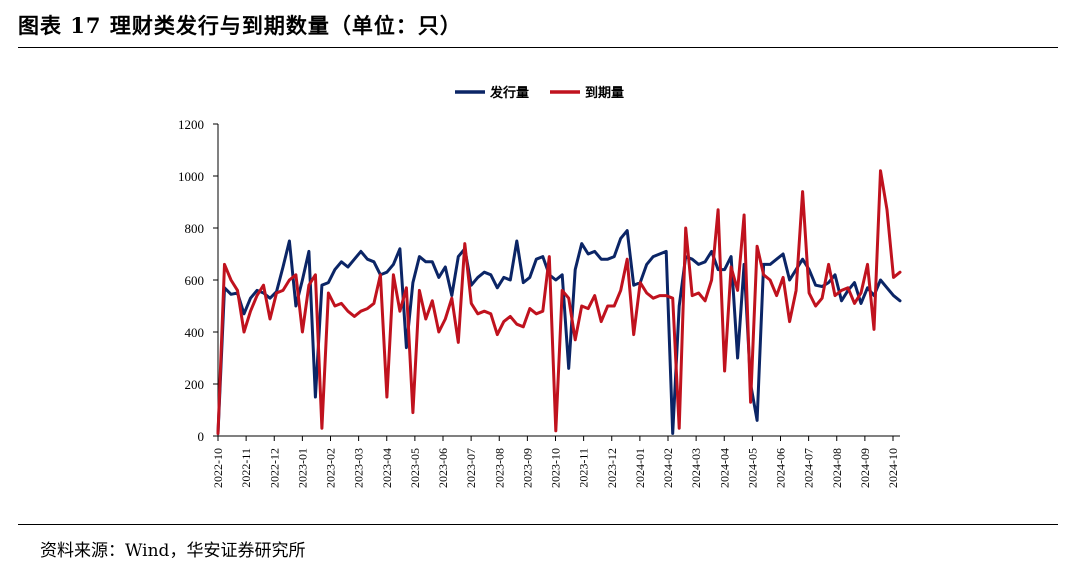 The height and width of the screenshot is (570, 1072). What do you see at coordinates (539, 93) in the screenshot?
I see `chart-legend: 发行量 到期量` at bounding box center [539, 93].